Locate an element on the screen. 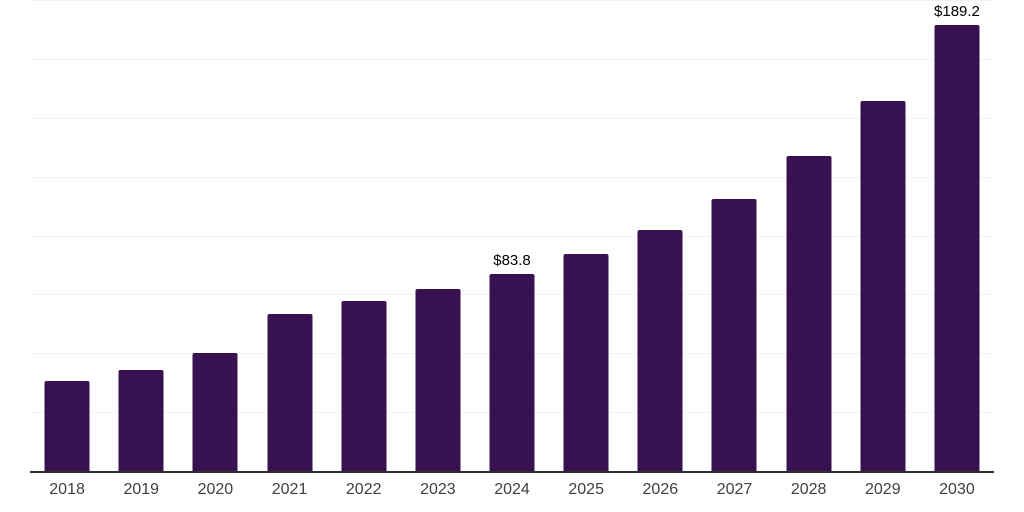 The width and height of the screenshot is (1024, 512). x-tick-label-2030: 2030 is located at coordinates (957, 489).